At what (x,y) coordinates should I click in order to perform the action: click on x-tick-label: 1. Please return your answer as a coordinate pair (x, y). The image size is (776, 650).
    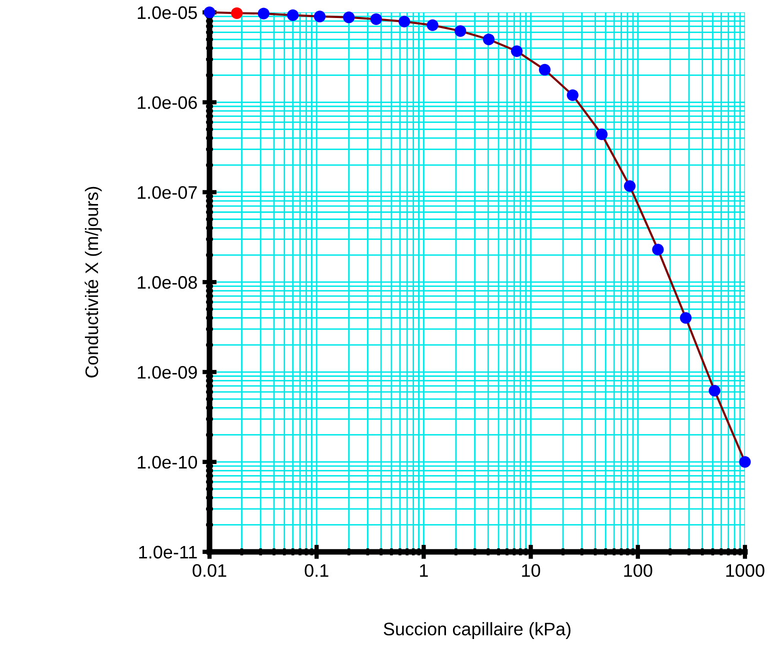
    Looking at the image, I should click on (424, 570).